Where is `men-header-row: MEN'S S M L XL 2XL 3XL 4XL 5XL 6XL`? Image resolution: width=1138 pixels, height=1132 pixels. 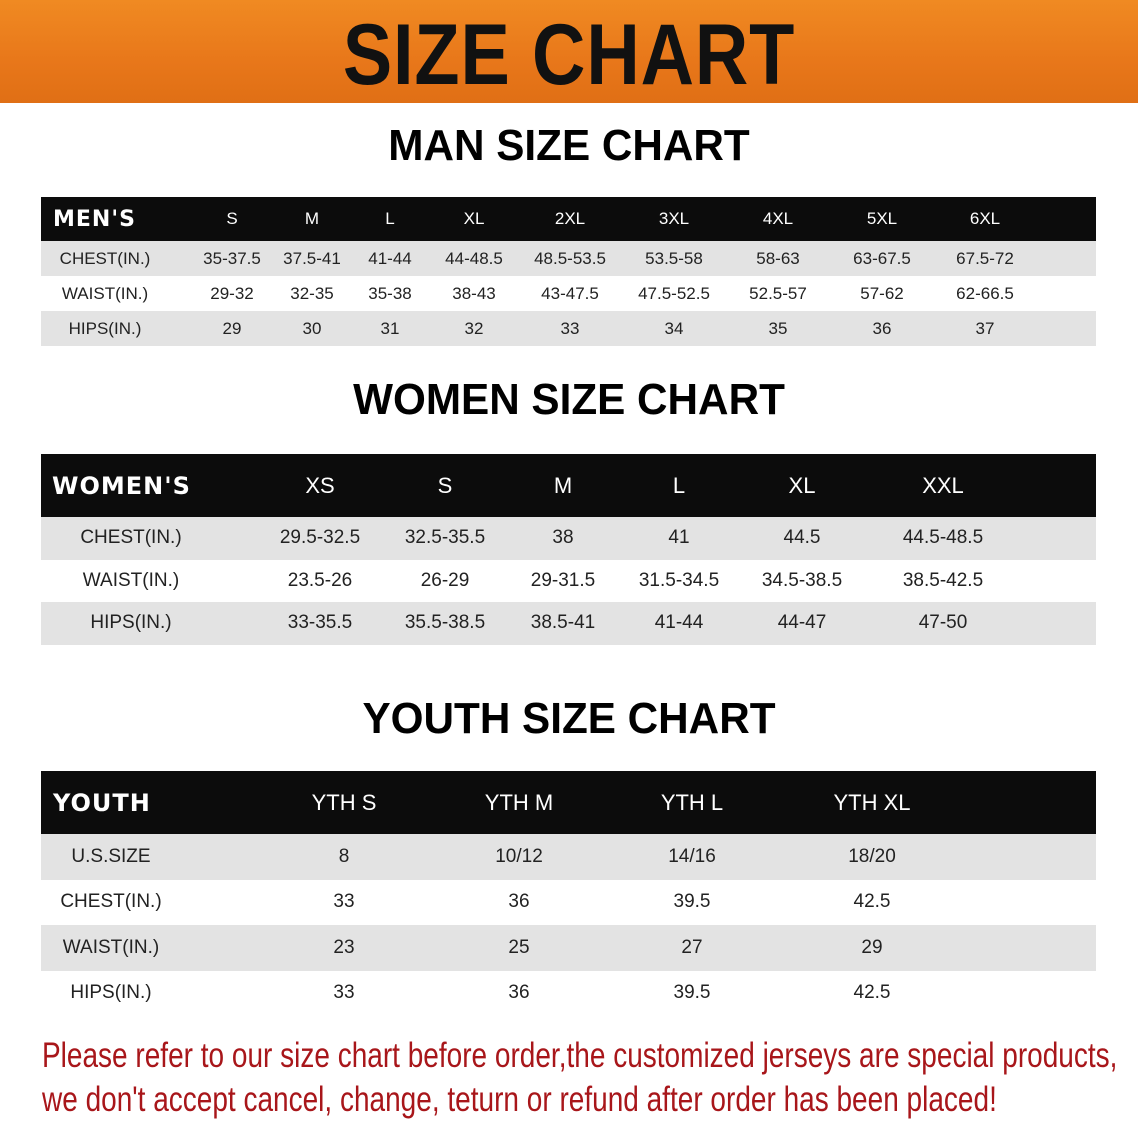
men-header-row: MEN'S S M L XL 2XL 3XL 4XL 5XL 6XL is located at coordinates (568, 219).